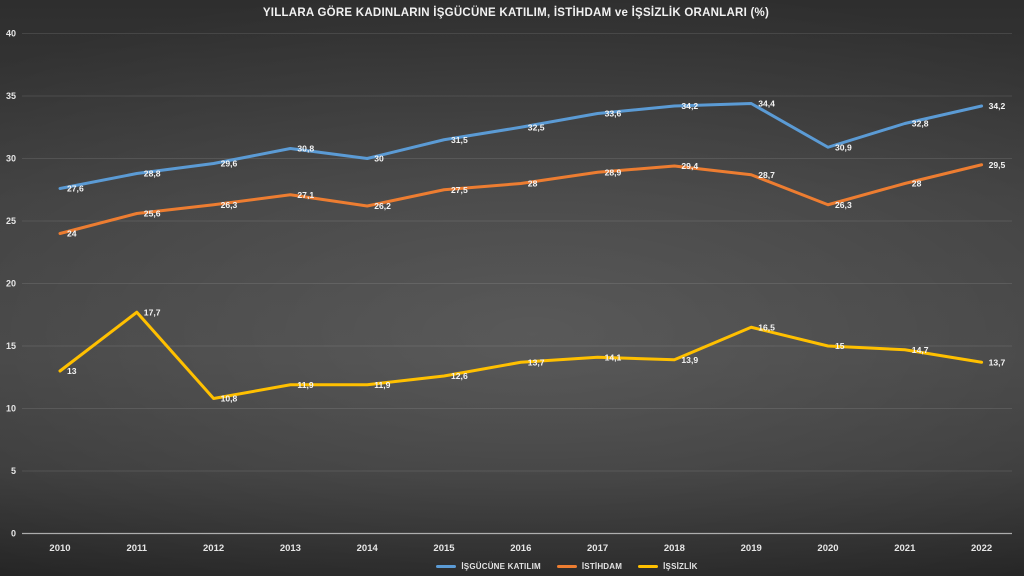  What do you see at coordinates (305, 195) in the screenshot?
I see `data-label: 27,1` at bounding box center [305, 195].